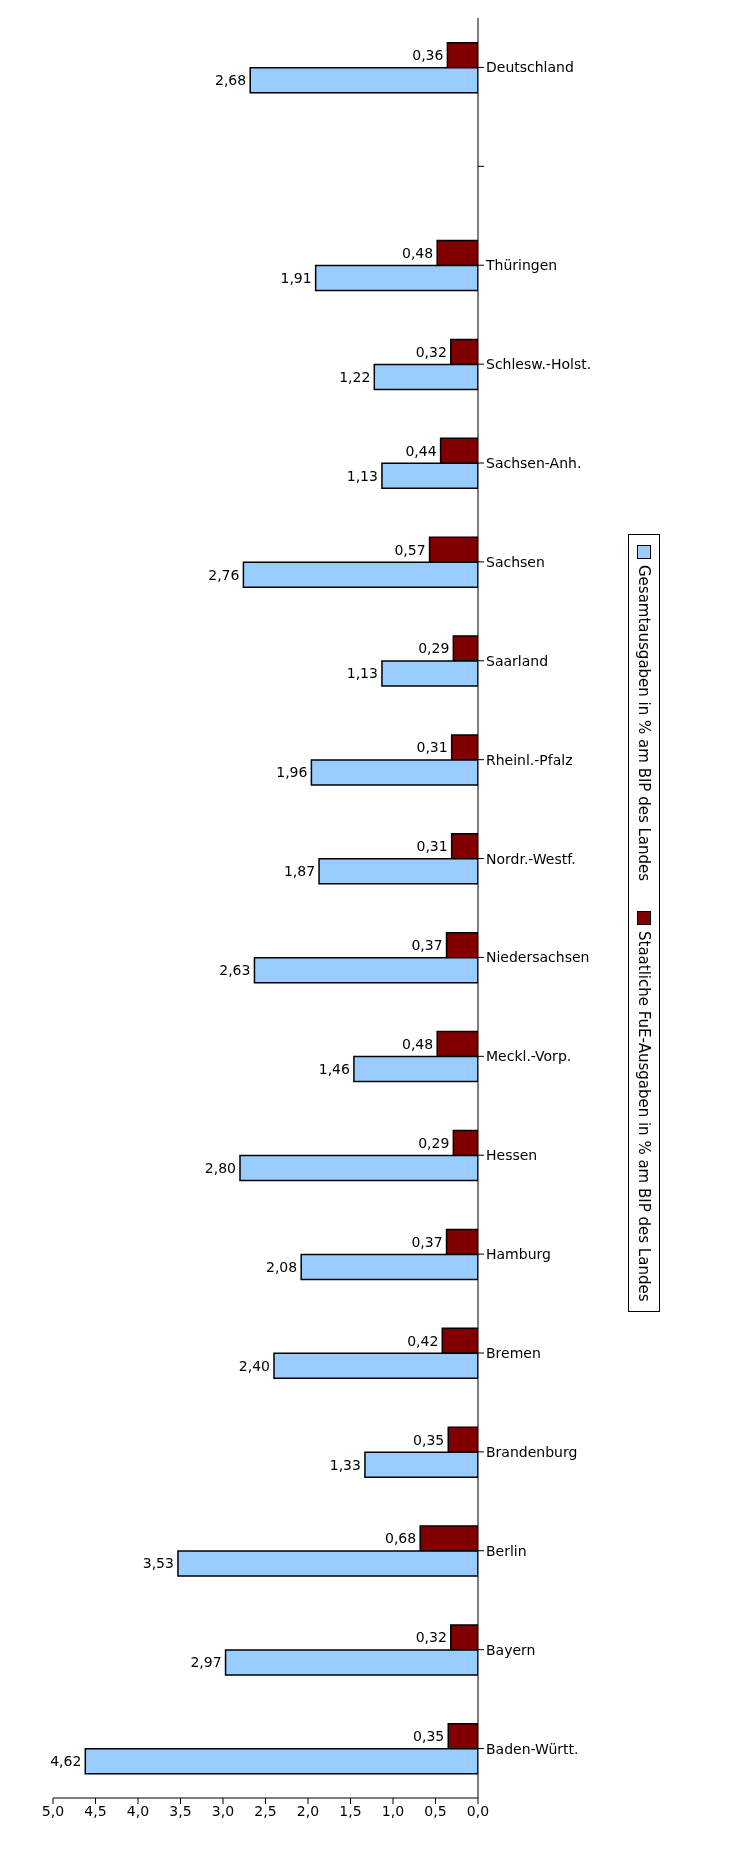  Describe the element at coordinates (235, 970) in the screenshot. I see `data-label: 2,63` at that location.